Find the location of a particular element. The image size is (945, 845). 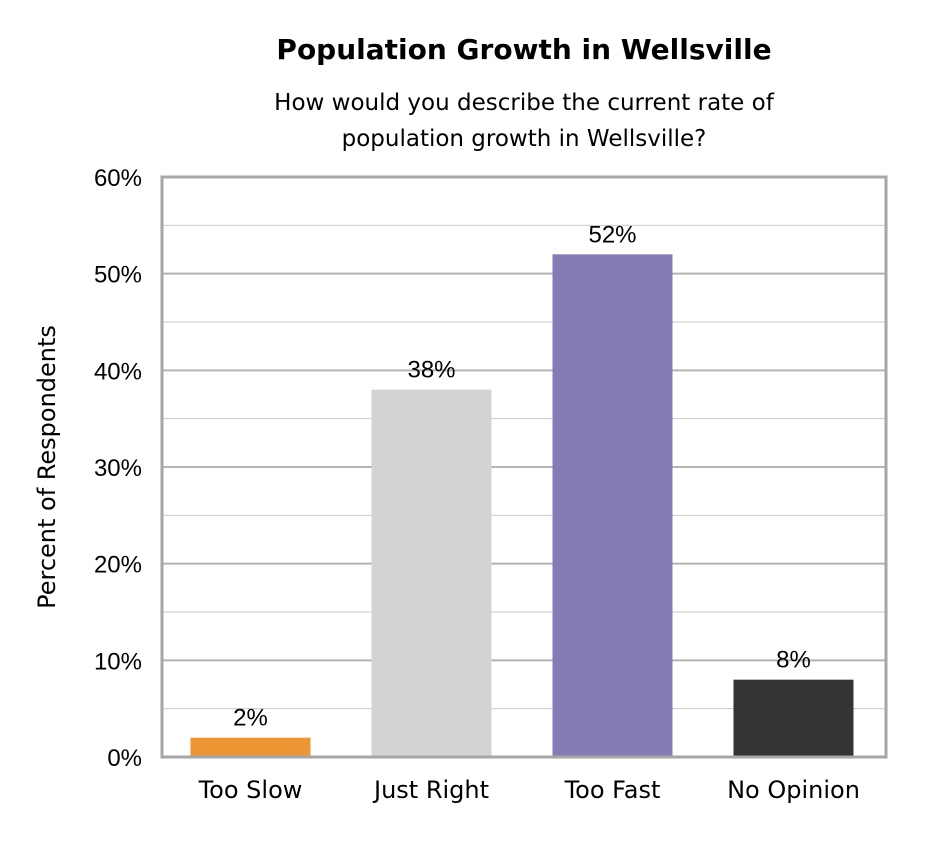

x-category-label: Too Slow is located at coordinates (250, 790).